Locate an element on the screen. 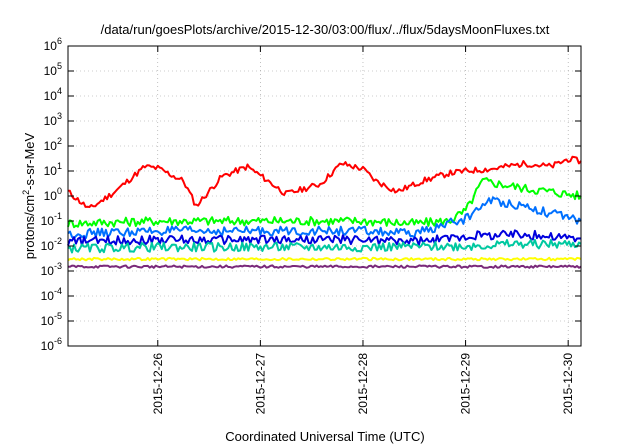  x-tick-label: 2015-12-28 is located at coordinates (363, 384).